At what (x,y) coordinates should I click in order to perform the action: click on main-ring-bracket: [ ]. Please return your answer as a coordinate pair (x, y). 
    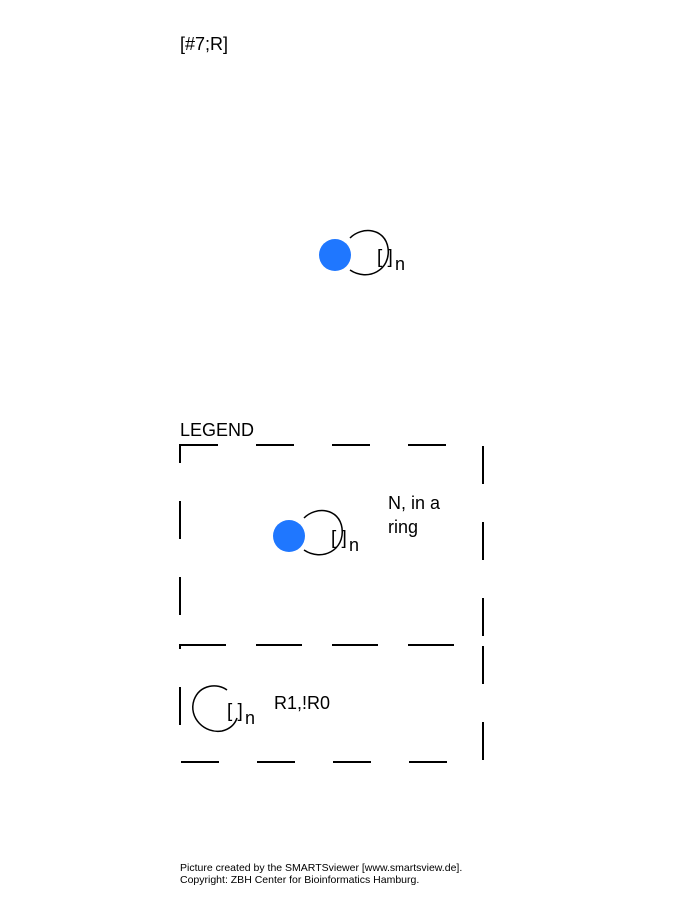
    Looking at the image, I should click on (385, 257).